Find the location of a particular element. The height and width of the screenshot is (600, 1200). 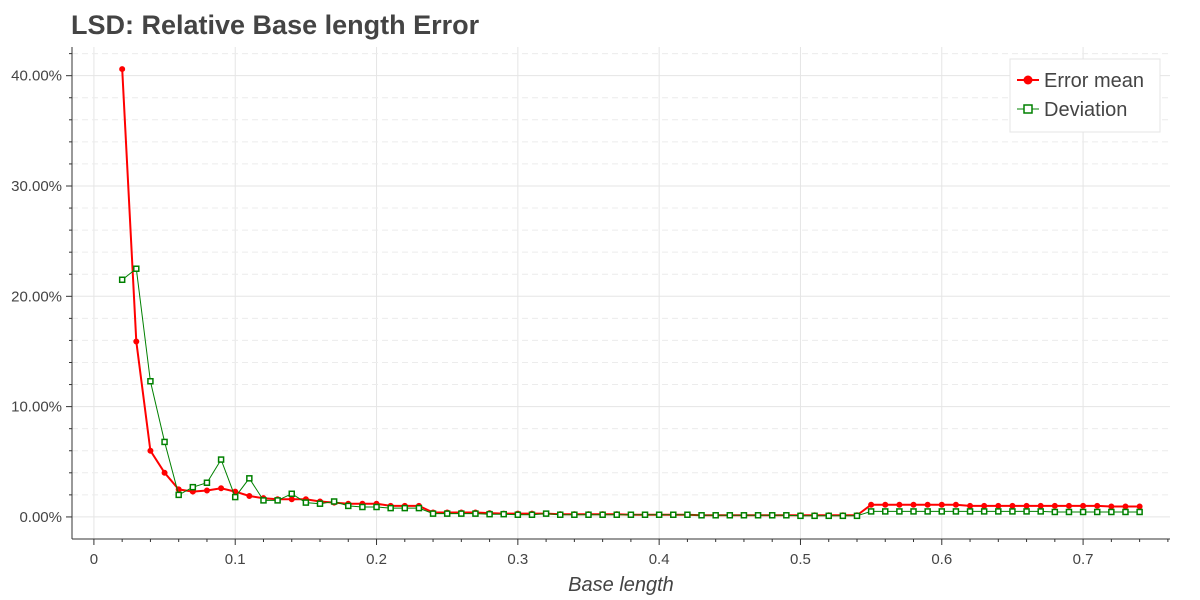

legend: Error mean Deviation is located at coordinates (1085, 95).